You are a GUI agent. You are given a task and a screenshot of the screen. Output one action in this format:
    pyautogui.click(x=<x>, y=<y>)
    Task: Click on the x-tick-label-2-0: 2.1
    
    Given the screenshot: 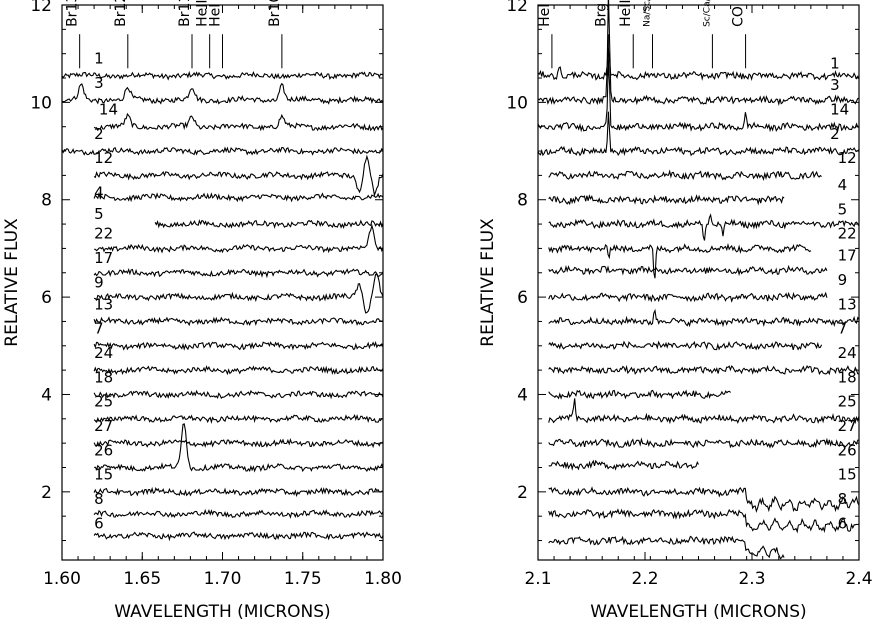 What is the action you would take?
    pyautogui.click(x=537, y=579)
    